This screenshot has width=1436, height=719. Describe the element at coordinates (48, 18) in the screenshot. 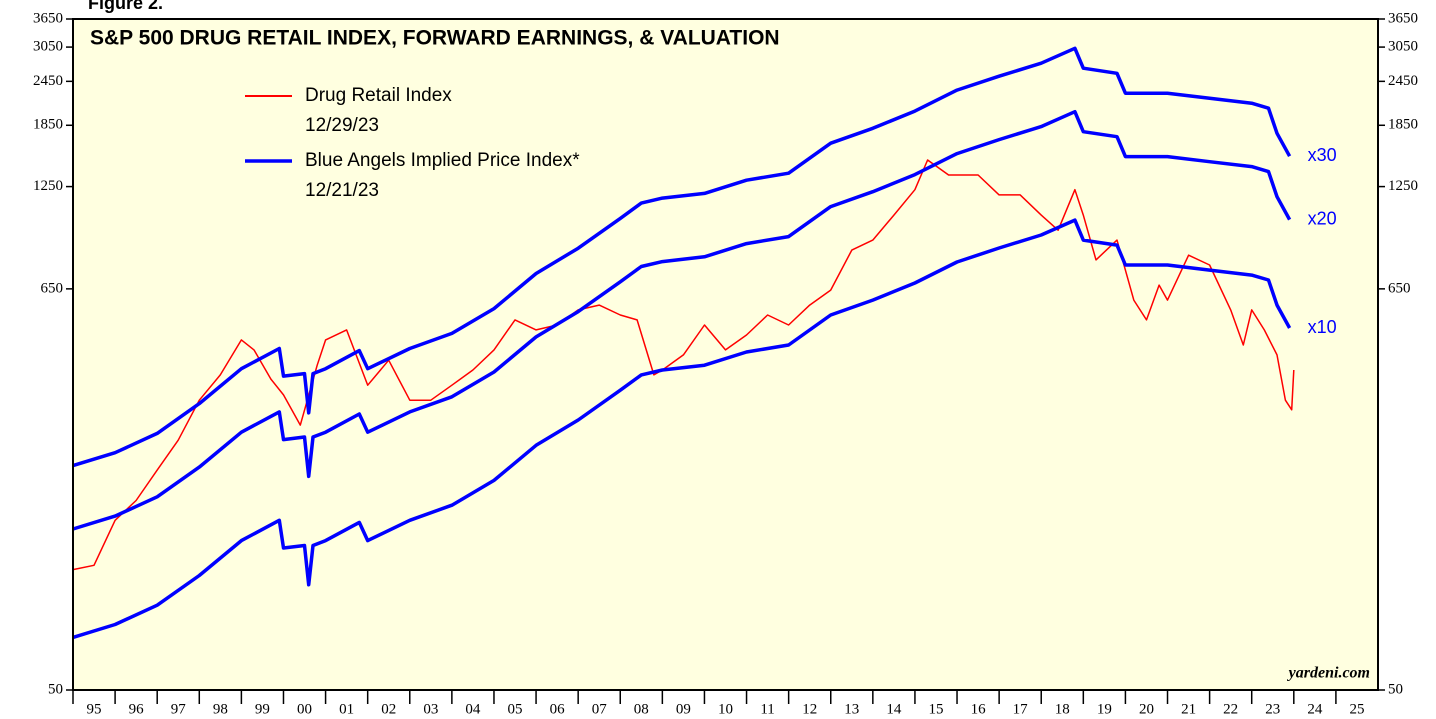

I see `y-tick-label: 3650` at that location.